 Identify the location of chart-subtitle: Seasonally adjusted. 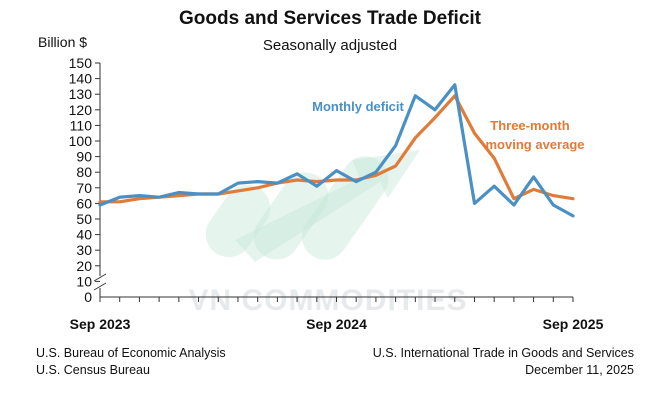
(330, 45).